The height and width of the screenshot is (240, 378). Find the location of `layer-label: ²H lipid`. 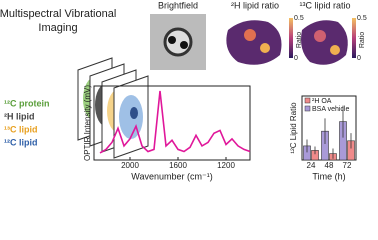

layer-label: ²H lipid is located at coordinates (19, 116).